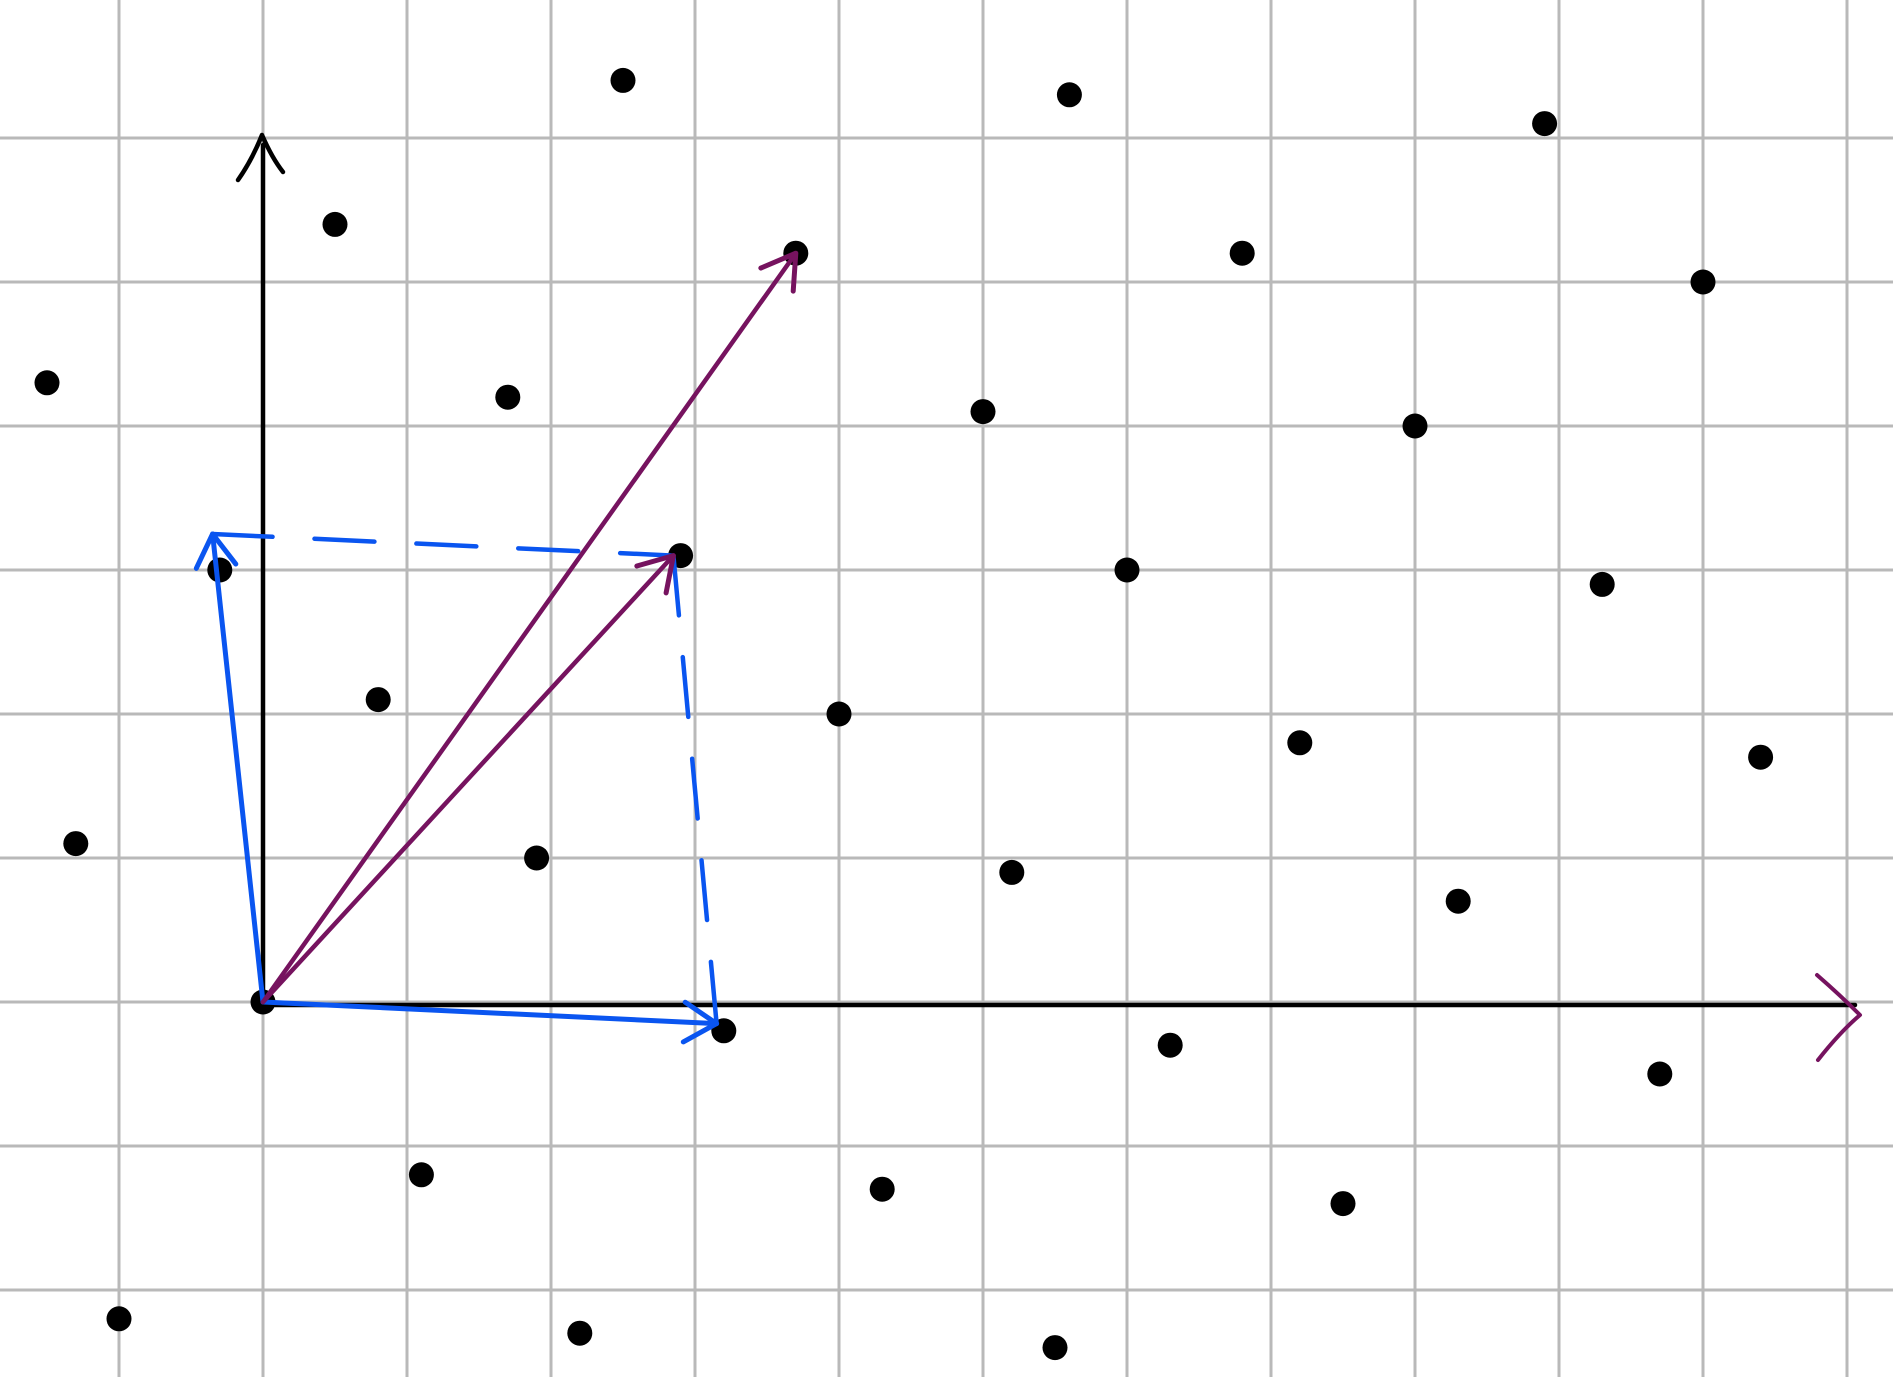 This screenshot has height=1377, width=1893. What do you see at coordinates (260, 157) in the screenshot?
I see `y-axis-arrowhead` at bounding box center [260, 157].